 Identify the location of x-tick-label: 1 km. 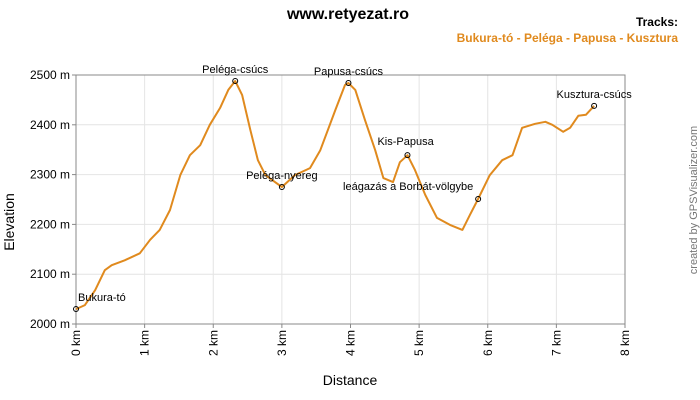
(145, 343).